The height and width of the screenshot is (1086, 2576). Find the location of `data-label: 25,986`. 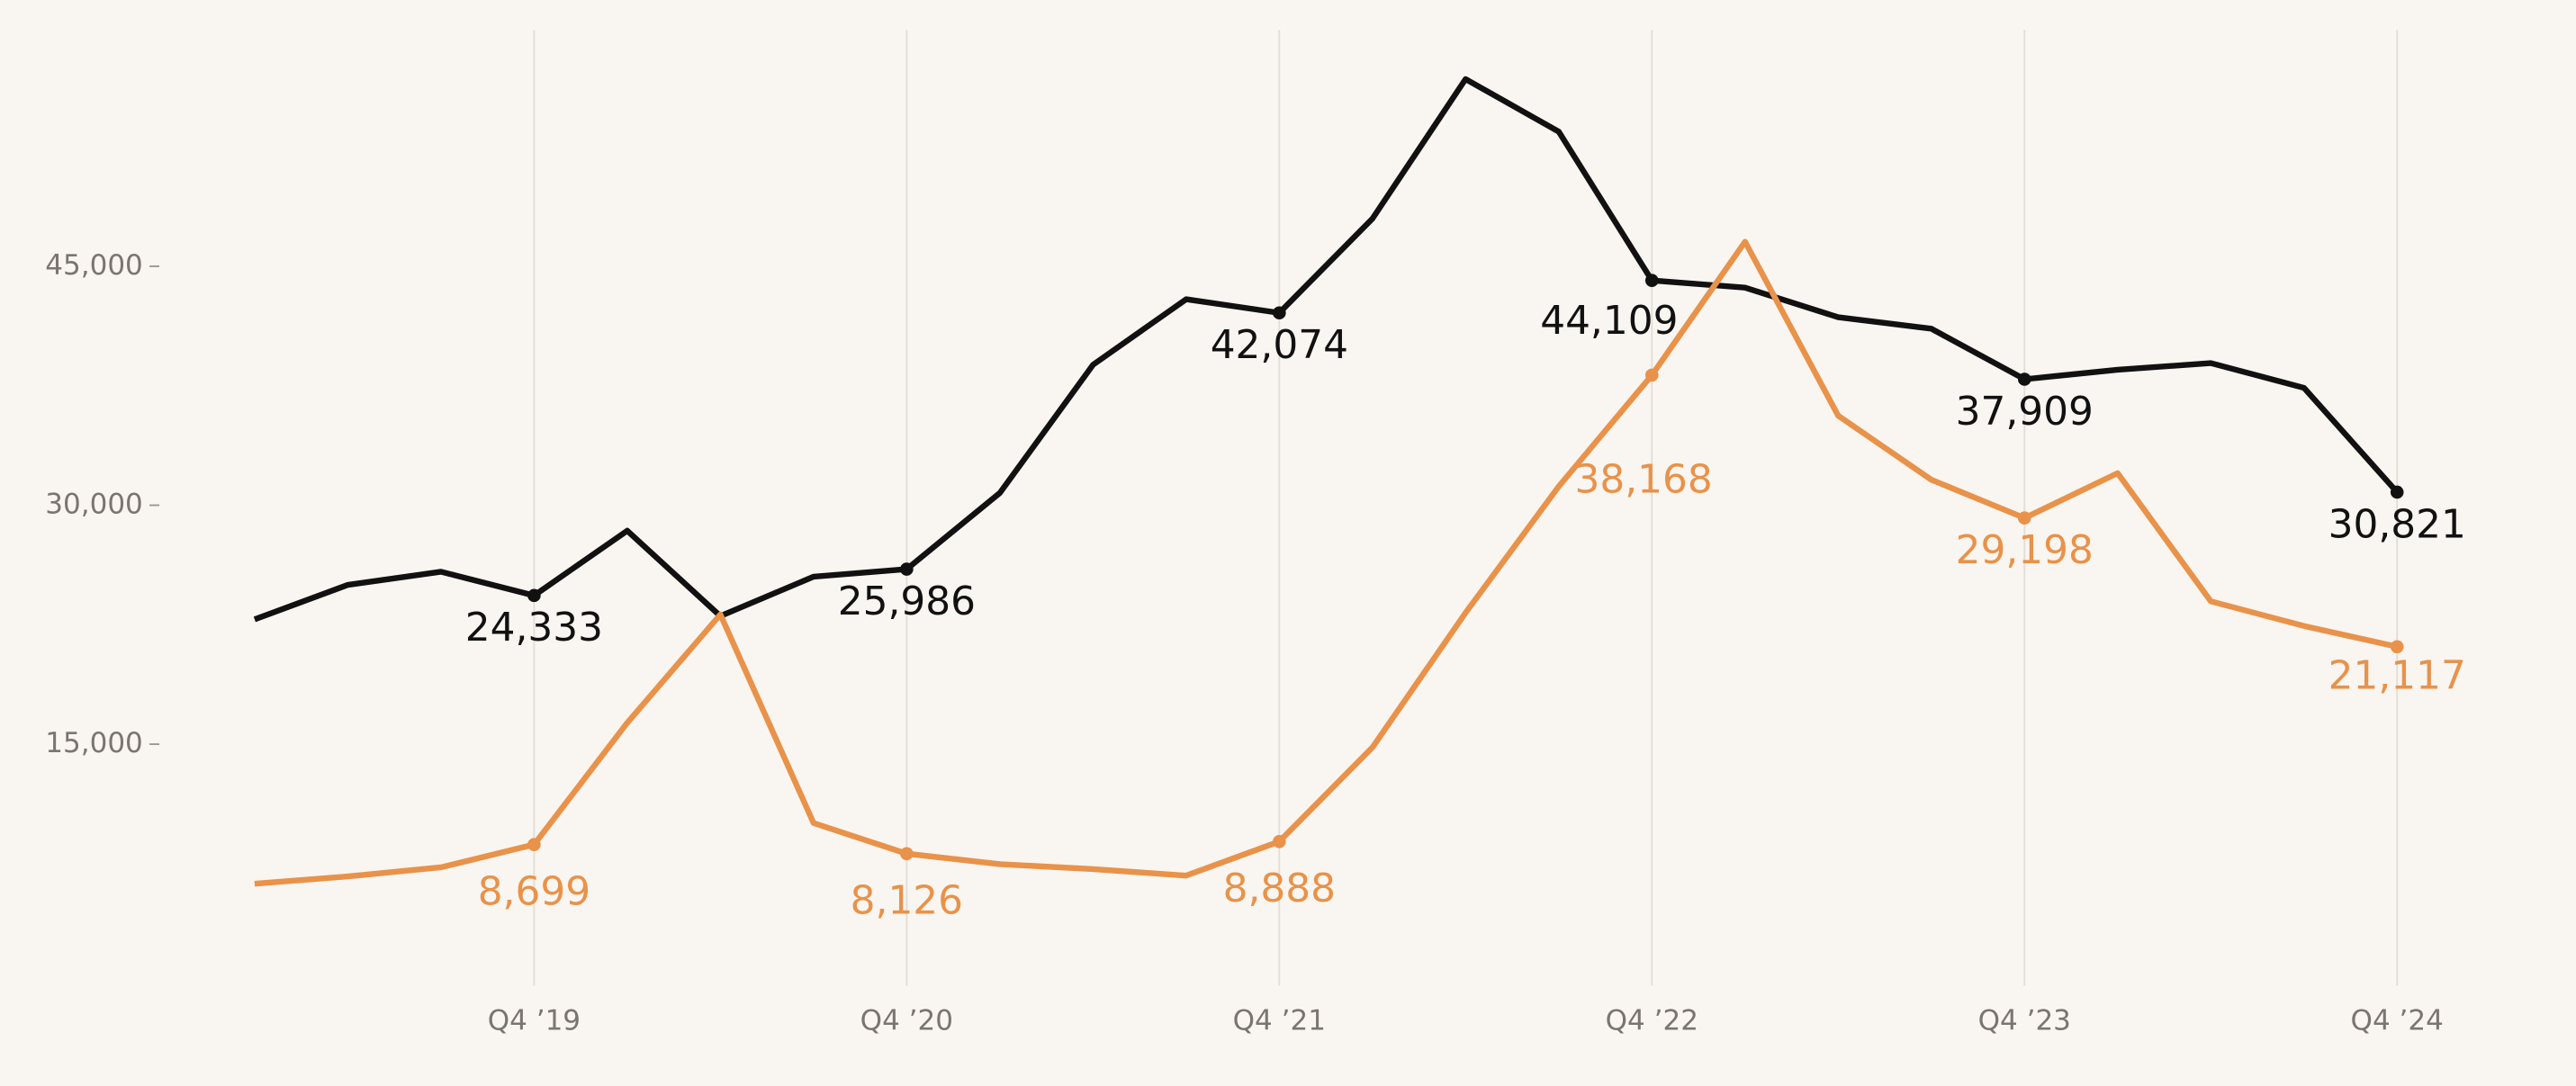

data-label: 25,986 is located at coordinates (907, 602).